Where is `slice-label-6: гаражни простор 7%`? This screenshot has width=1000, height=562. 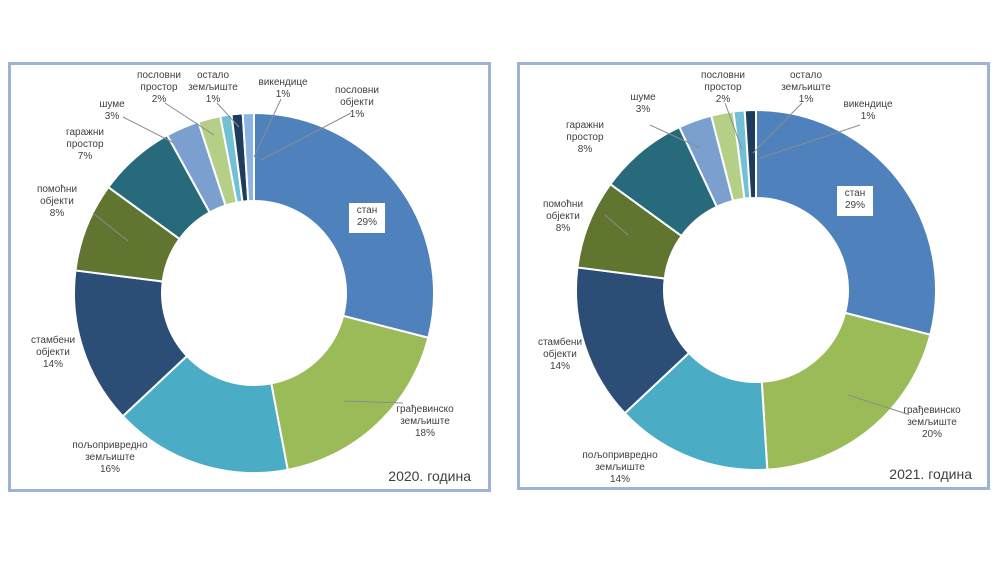
slice-label-6: гаражни простор 7% is located at coordinates (85, 144).